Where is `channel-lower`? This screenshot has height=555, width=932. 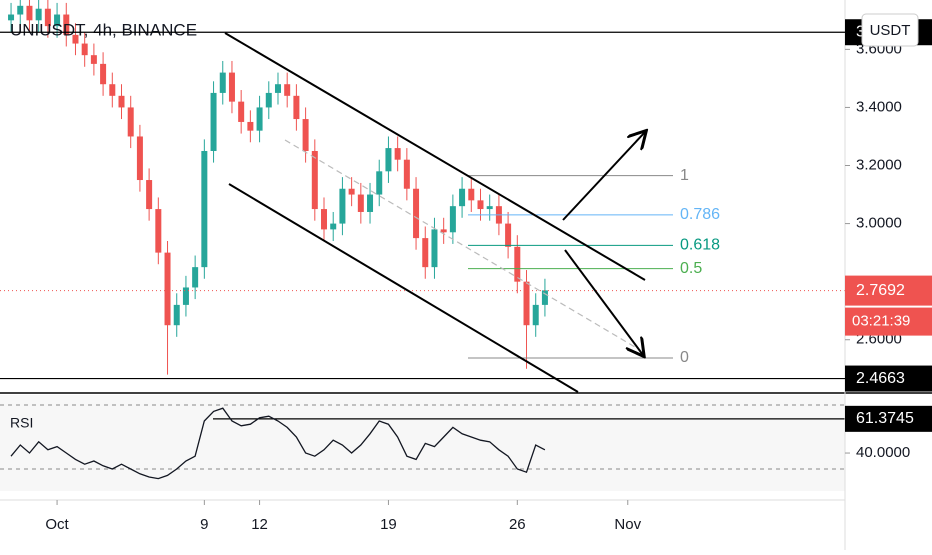
channel-lower is located at coordinates (403, 288).